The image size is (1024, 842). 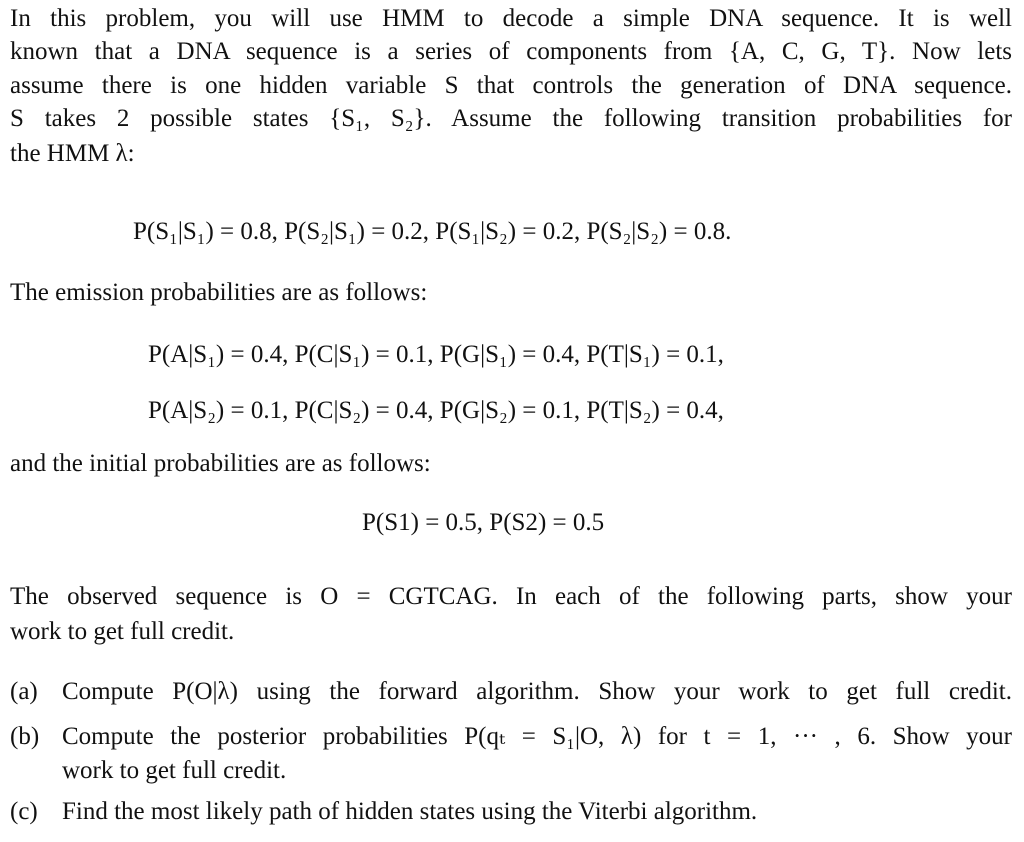 What do you see at coordinates (24, 691) in the screenshot?
I see `part-a-label: (a)` at bounding box center [24, 691].